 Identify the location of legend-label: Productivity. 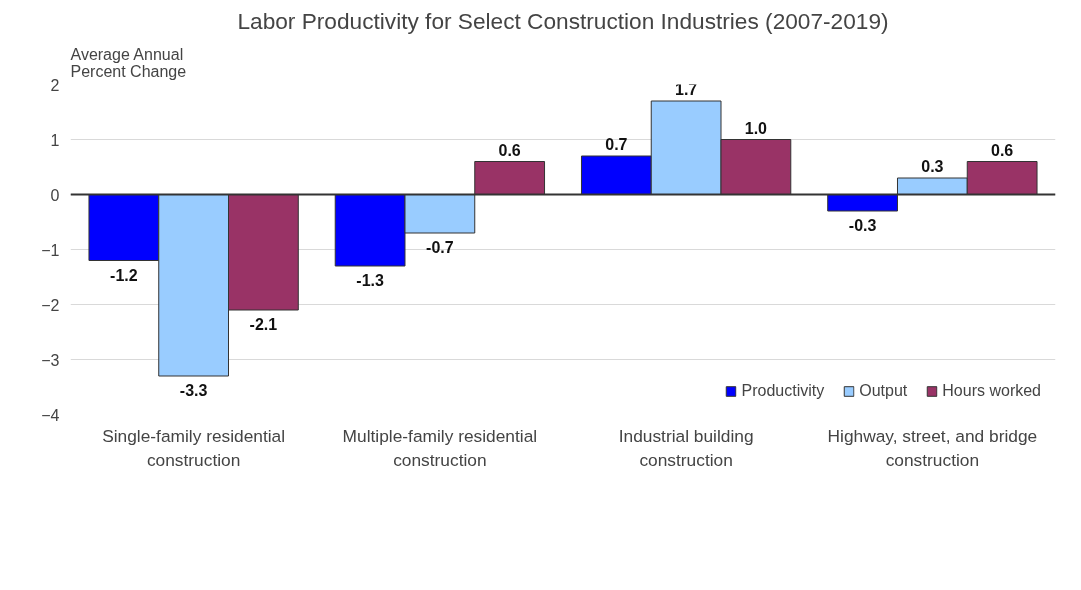
(783, 391).